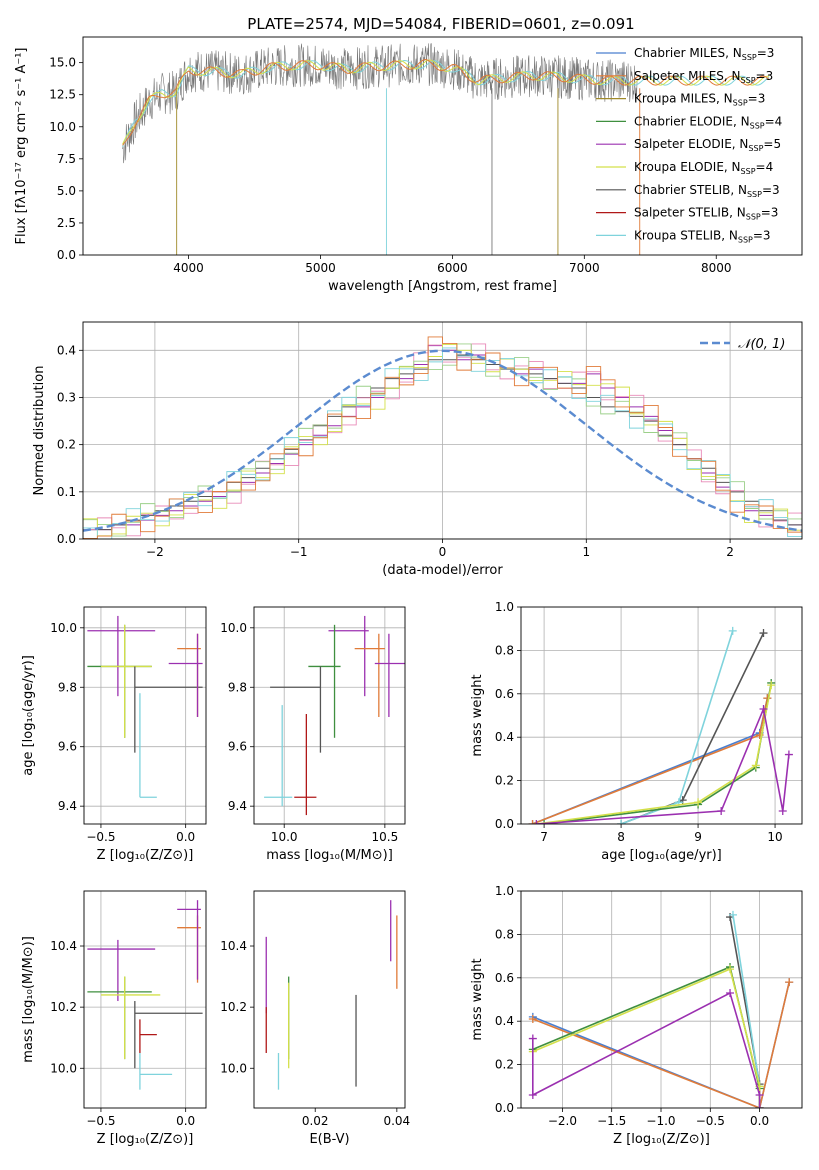 This screenshot has width=819, height=1170. I want to click on line-chabrier-elodie, so click(657, 753).